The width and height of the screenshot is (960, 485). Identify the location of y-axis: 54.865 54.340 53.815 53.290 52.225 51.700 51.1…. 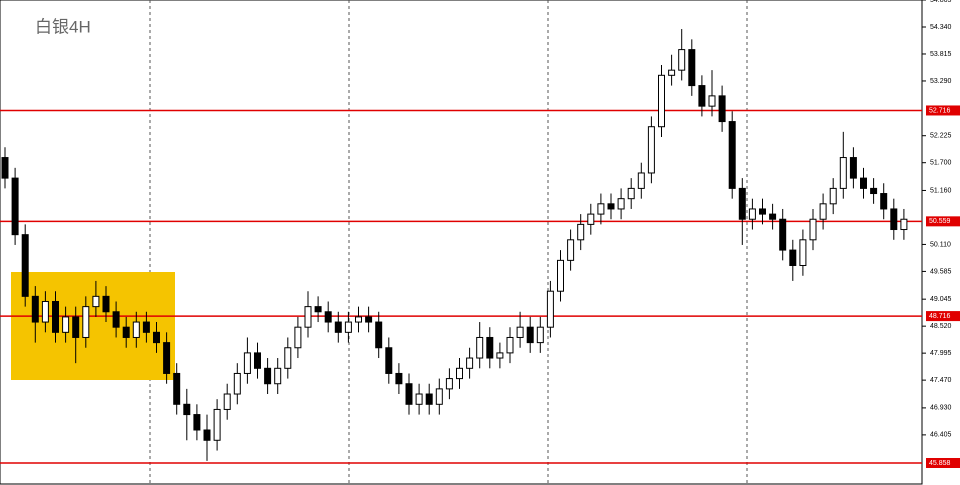
(937, 219).